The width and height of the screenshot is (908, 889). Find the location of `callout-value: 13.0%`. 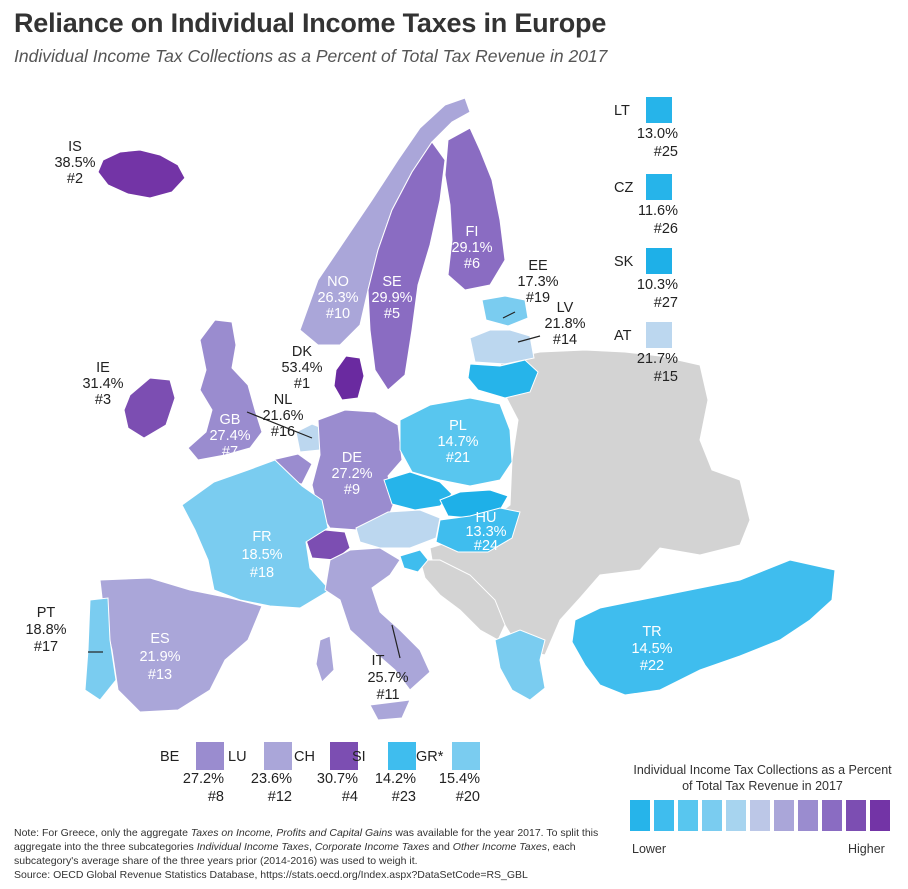

callout-value: 13.0% is located at coordinates (657, 134).